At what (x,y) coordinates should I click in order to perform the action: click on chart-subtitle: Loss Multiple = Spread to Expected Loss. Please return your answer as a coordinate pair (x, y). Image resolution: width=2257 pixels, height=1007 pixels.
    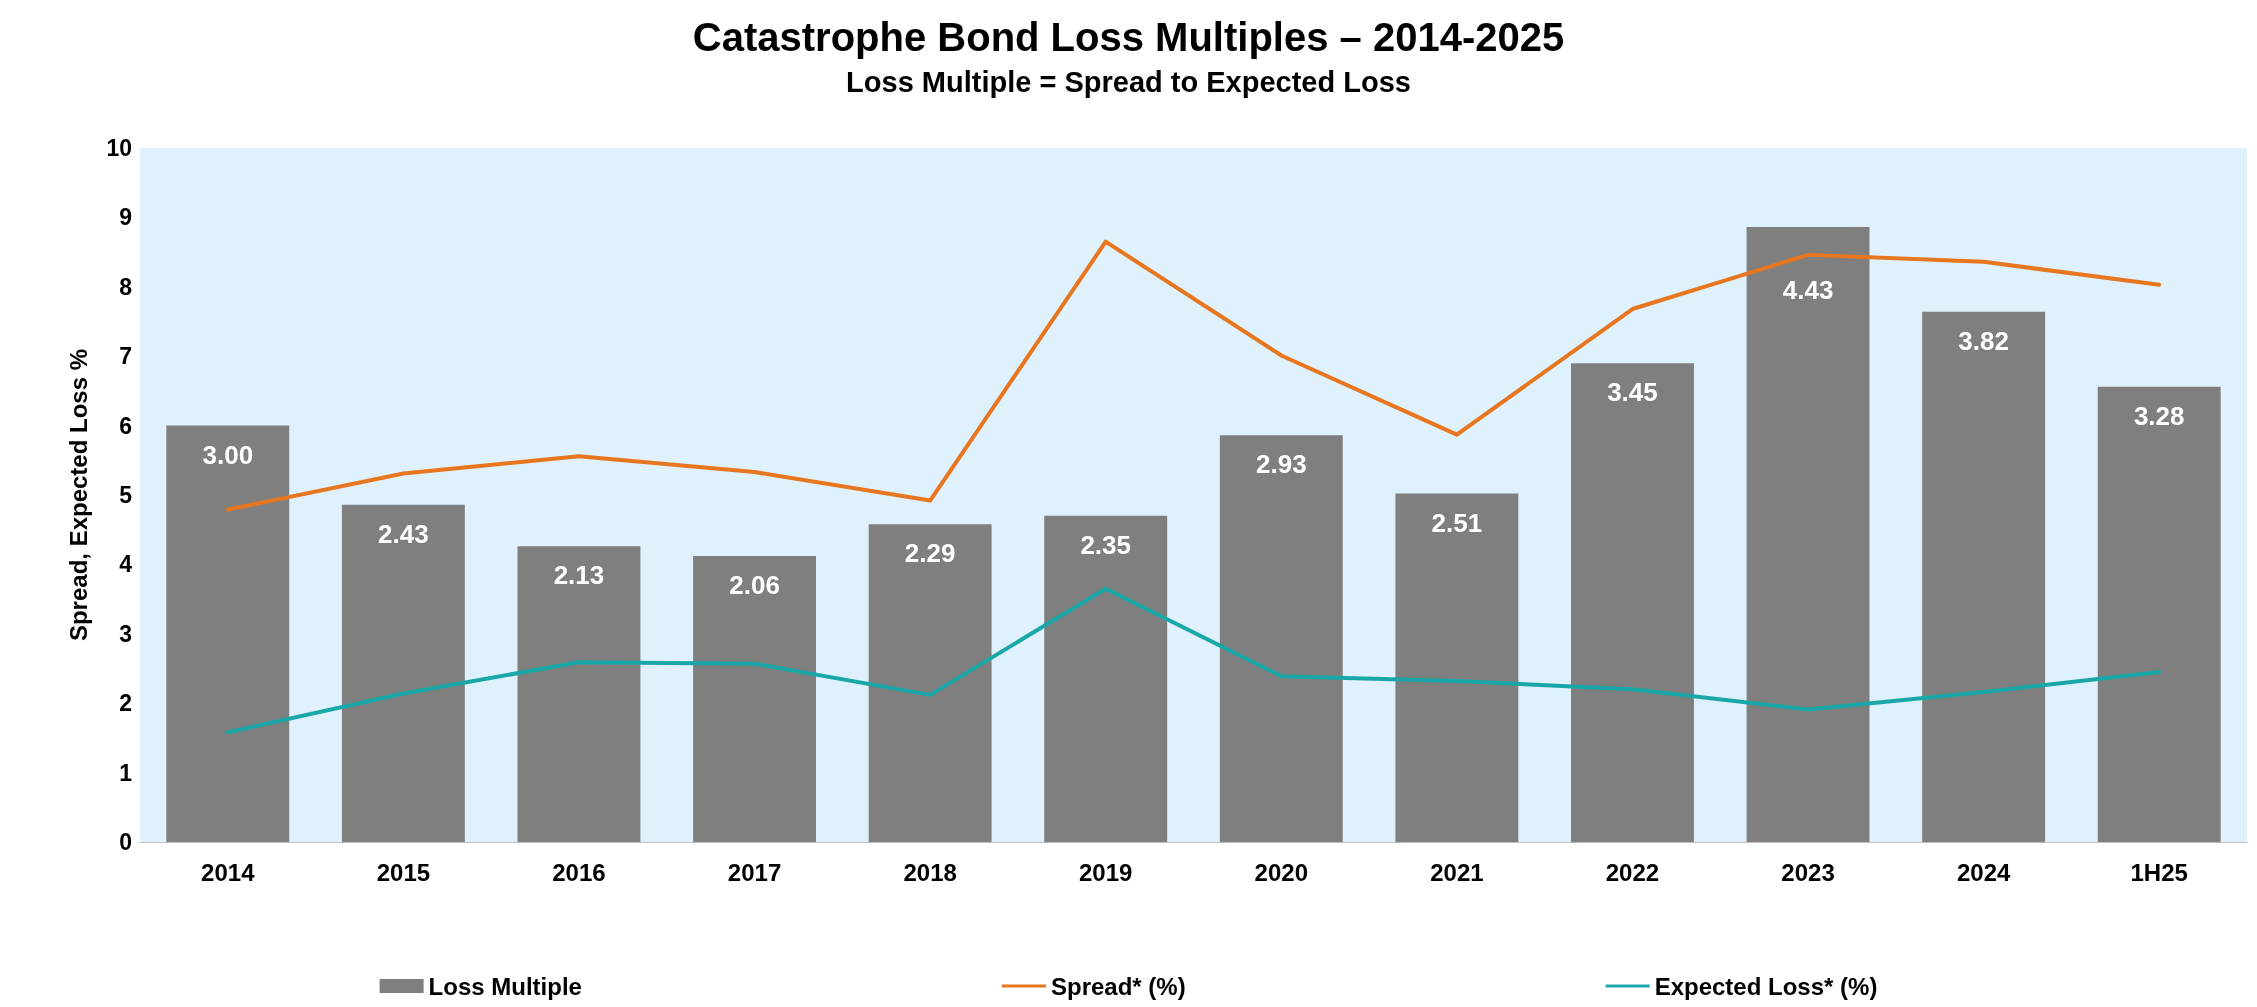
    Looking at the image, I should click on (1128, 81).